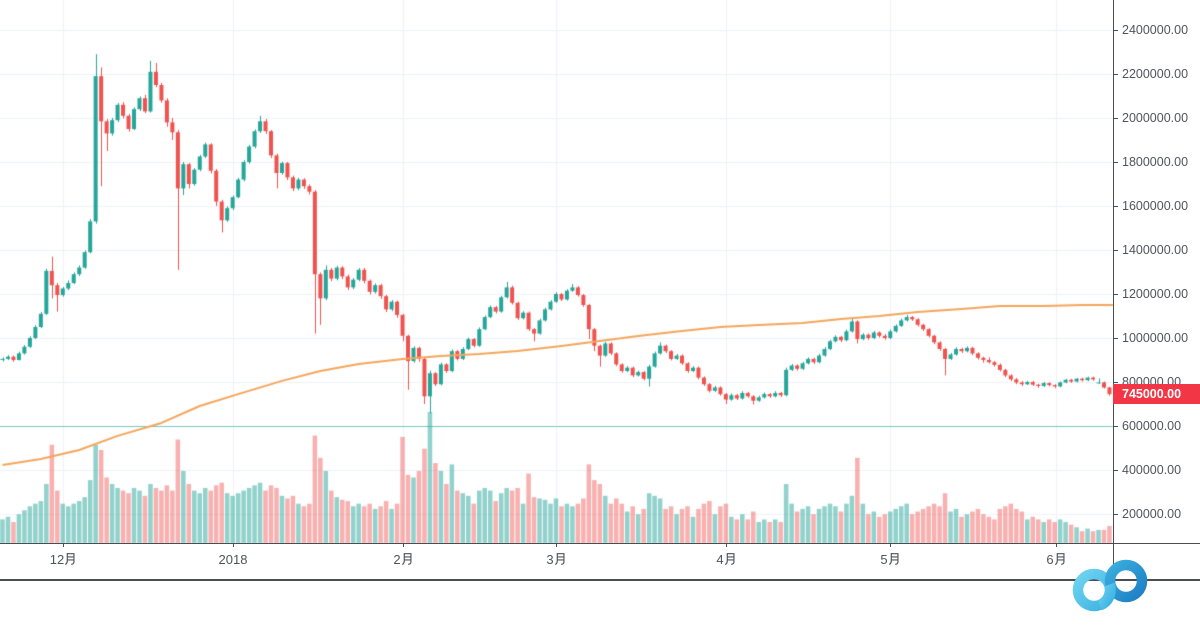 The height and width of the screenshot is (630, 1200). Describe the element at coordinates (1155, 29) in the screenshot. I see `y-axis-label: 2400000.00` at that location.